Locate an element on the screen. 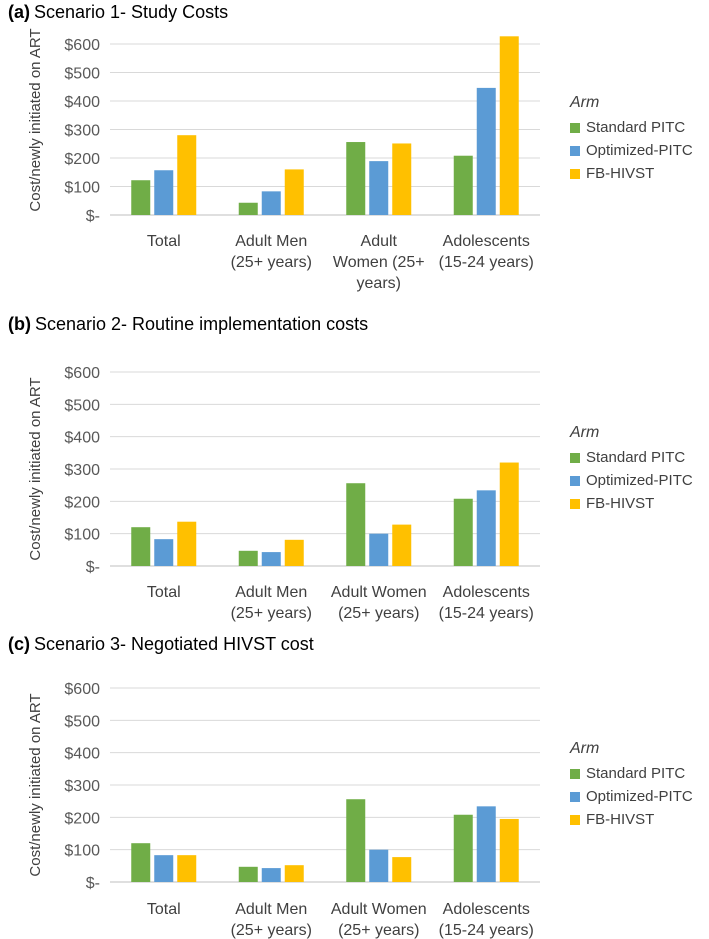 Image resolution: width=709 pixels, height=939 pixels. chart-title-text: Scenario 2- Routine implementation costs is located at coordinates (201, 324).